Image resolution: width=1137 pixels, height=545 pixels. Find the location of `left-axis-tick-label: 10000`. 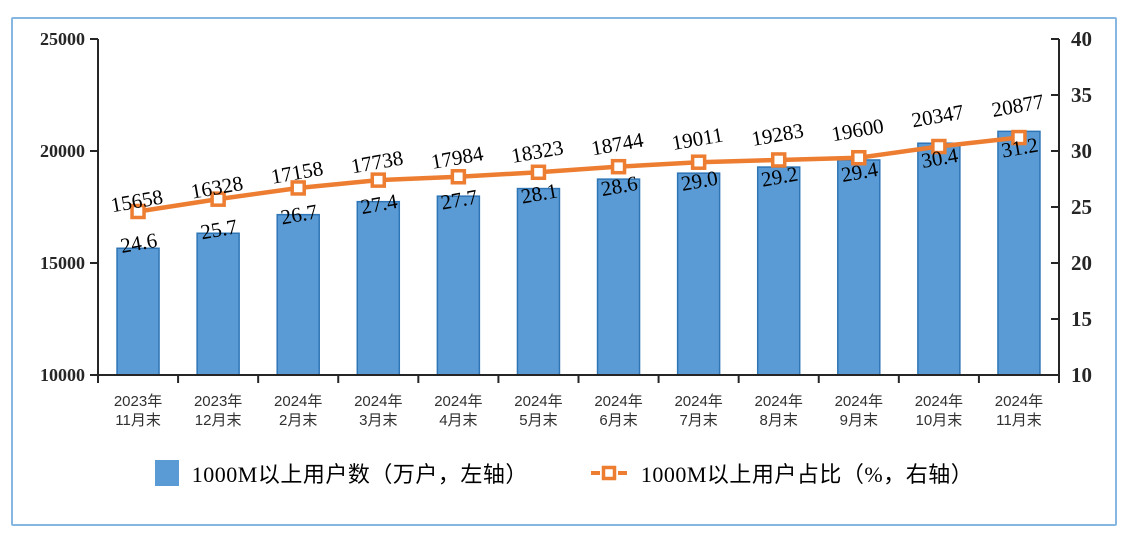

left-axis-tick-label: 10000 is located at coordinates (62, 375).